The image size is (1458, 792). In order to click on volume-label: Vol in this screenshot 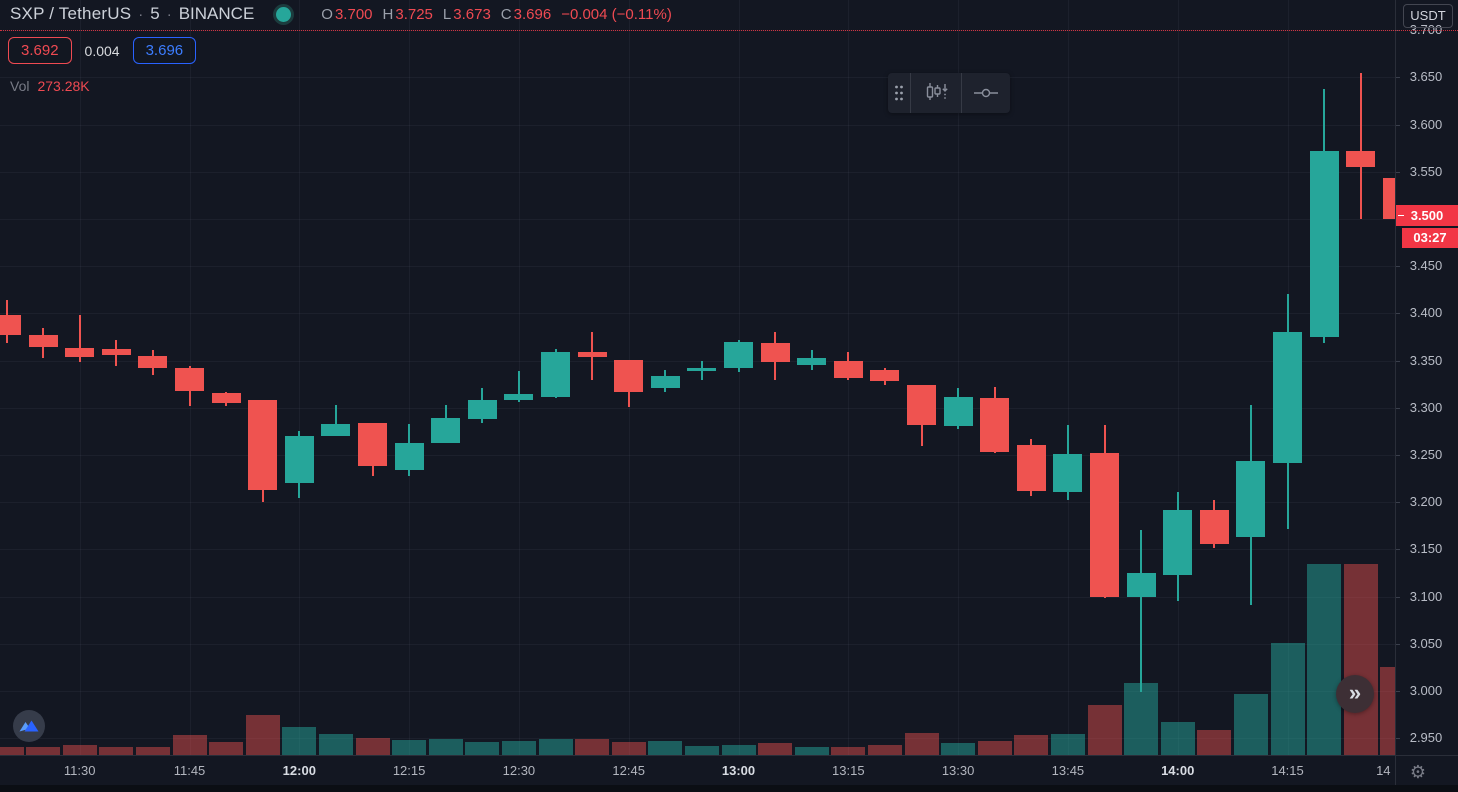, I will do `click(20, 86)`.